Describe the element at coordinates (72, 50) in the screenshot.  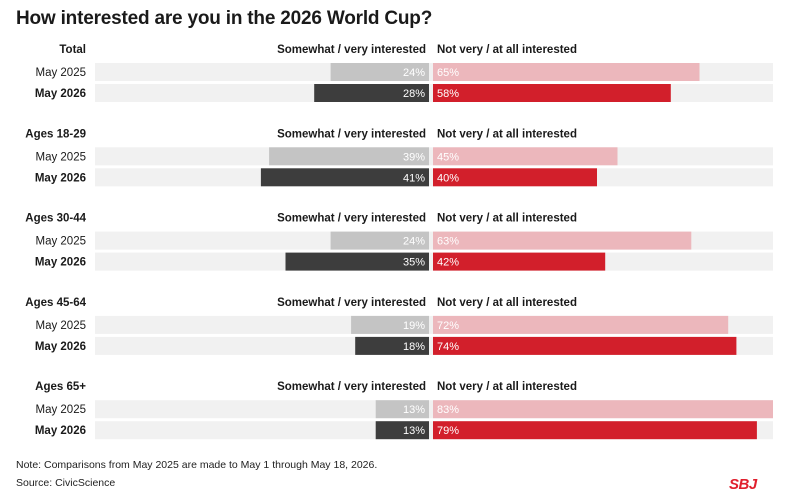
I see `group-label: Total` at that location.